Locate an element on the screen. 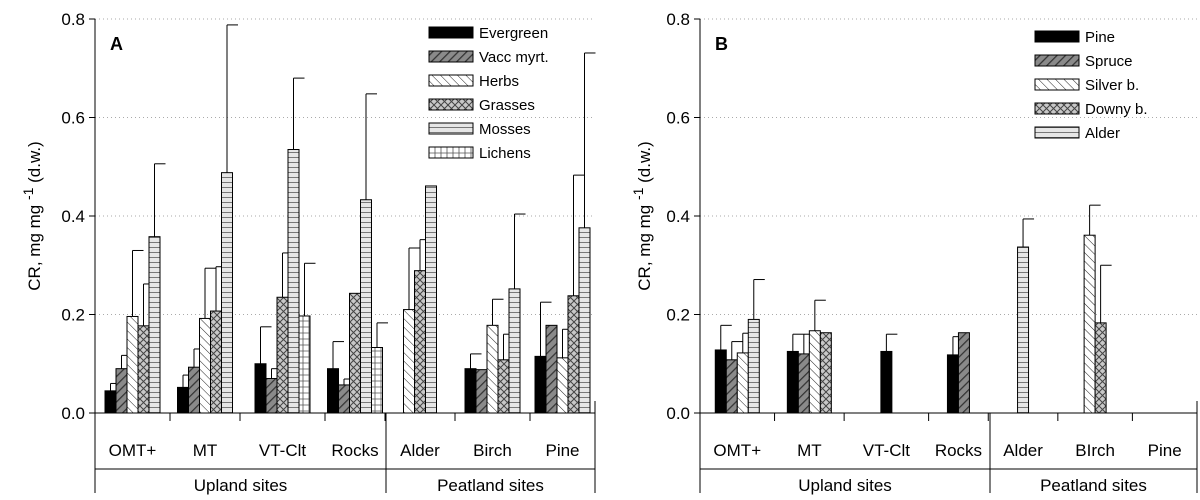  bar-mosses-vt-clt is located at coordinates (293, 281).